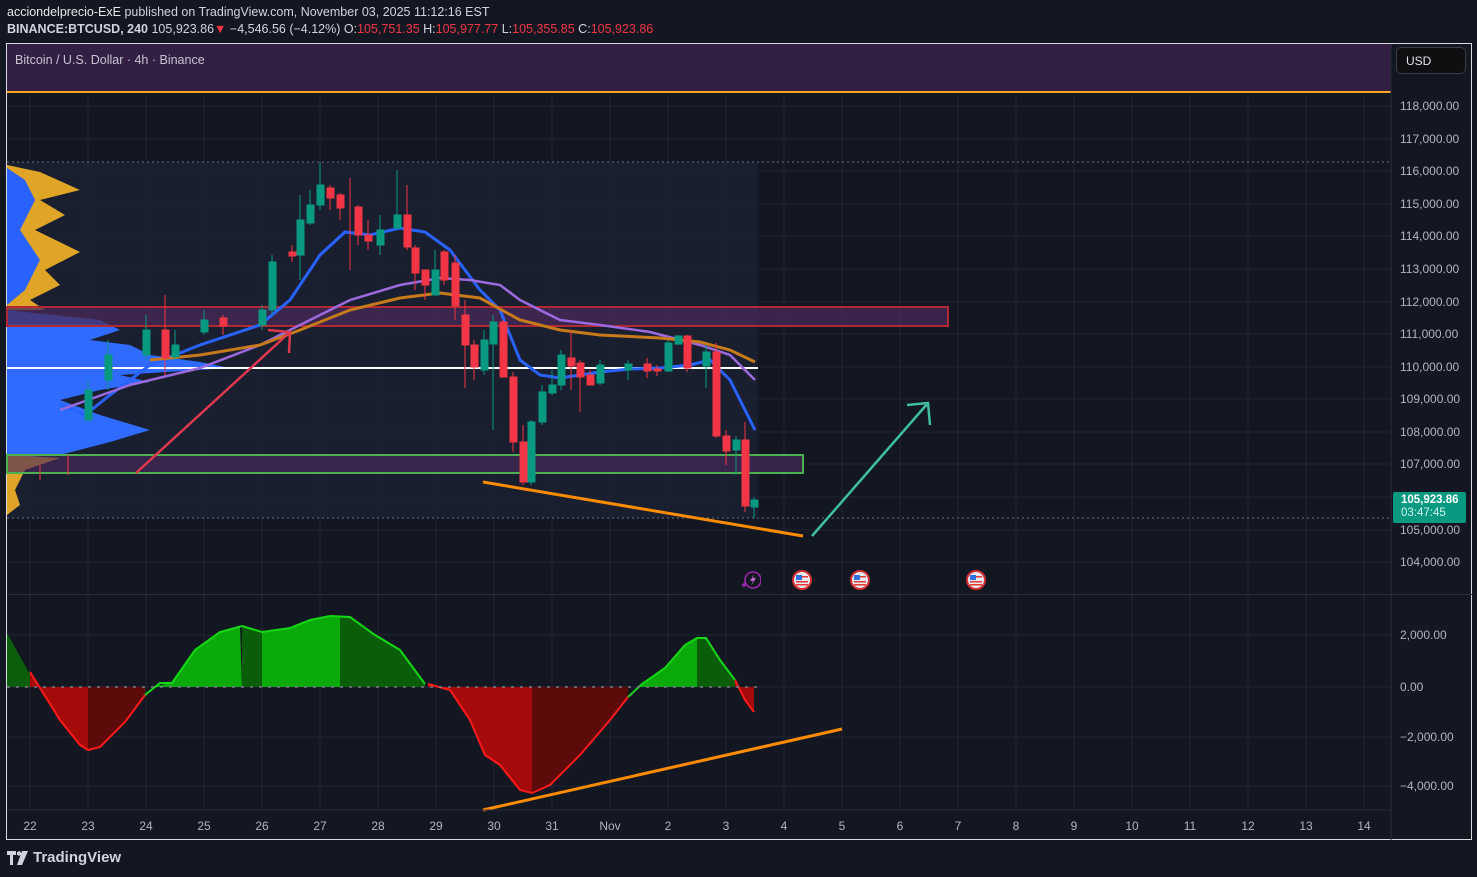 Image resolution: width=1477 pixels, height=877 pixels. What do you see at coordinates (1430, 432) in the screenshot?
I see `price-tick: 108,000.00` at bounding box center [1430, 432].